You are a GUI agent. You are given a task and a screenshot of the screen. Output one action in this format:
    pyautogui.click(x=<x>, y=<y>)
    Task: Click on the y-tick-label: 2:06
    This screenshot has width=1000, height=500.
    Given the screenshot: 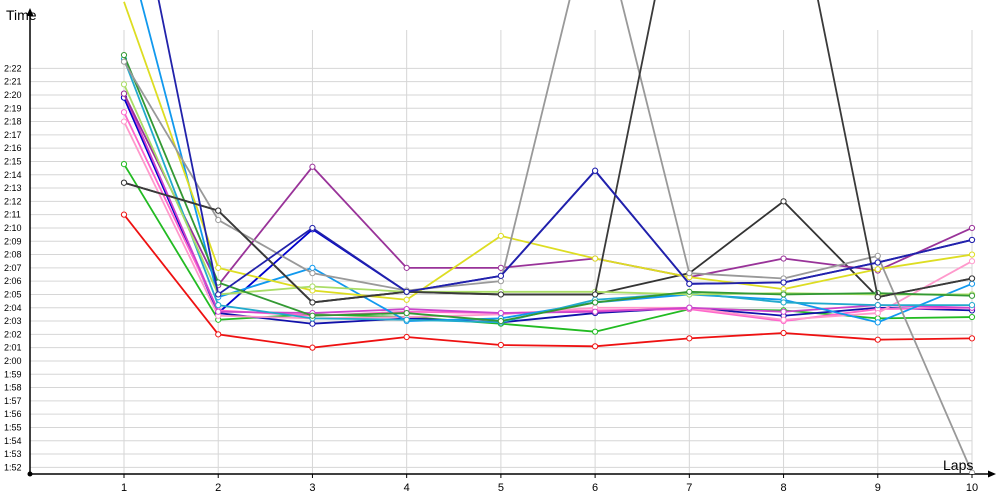 What is the action you would take?
    pyautogui.click(x=13, y=281)
    